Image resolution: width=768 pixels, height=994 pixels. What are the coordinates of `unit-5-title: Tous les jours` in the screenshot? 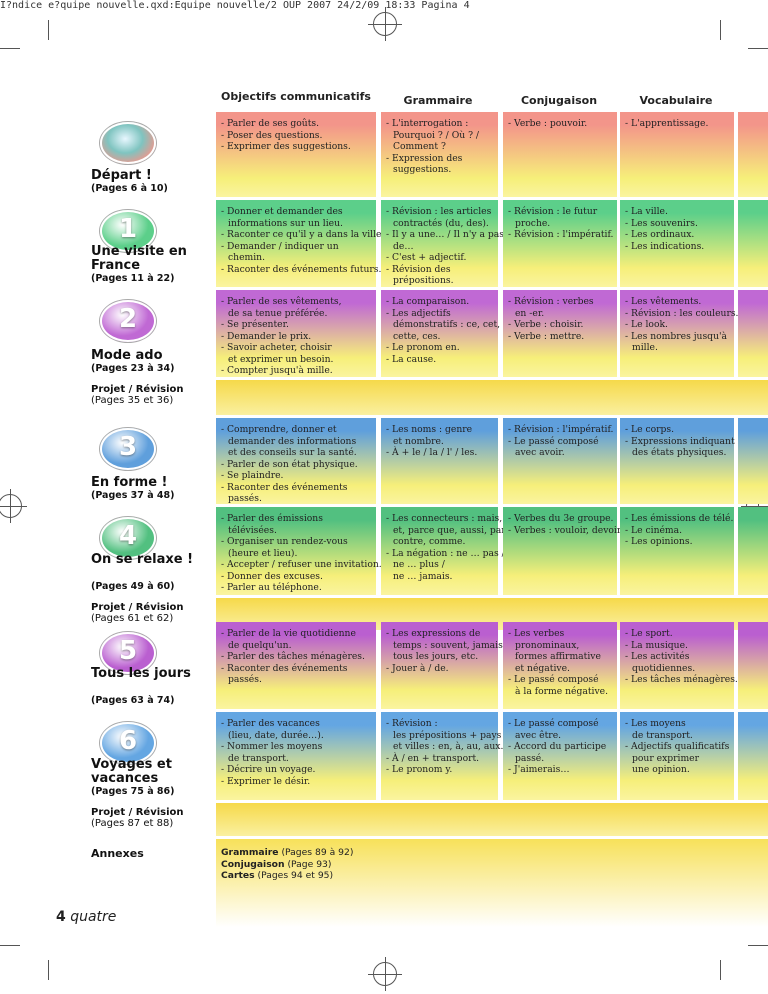 It's located at (141, 673).